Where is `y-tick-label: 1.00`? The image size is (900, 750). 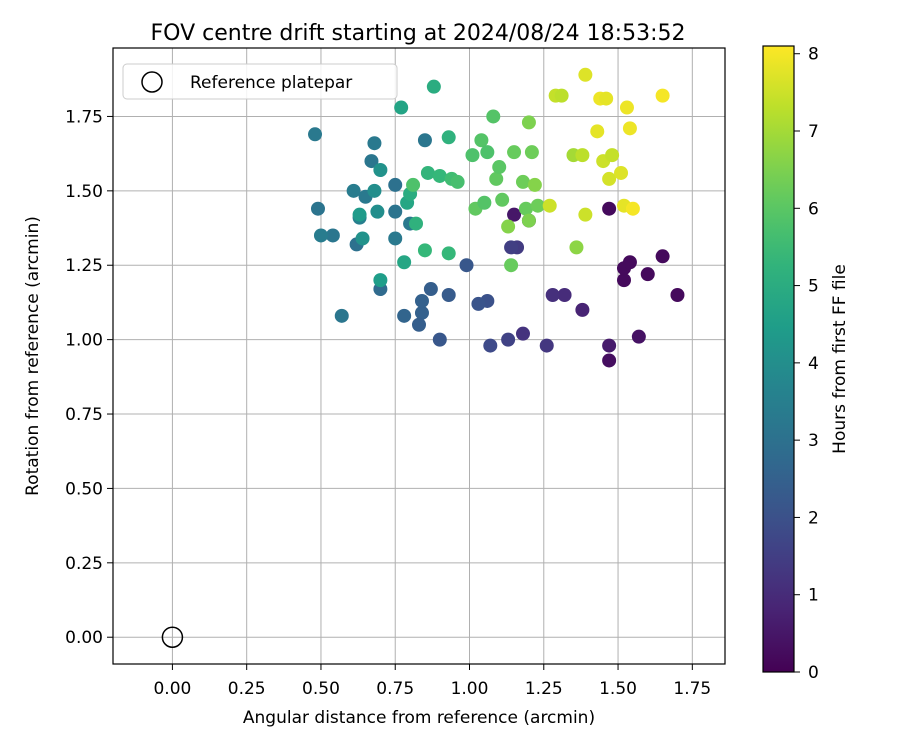 y-tick-label: 1.00 is located at coordinates (84, 341).